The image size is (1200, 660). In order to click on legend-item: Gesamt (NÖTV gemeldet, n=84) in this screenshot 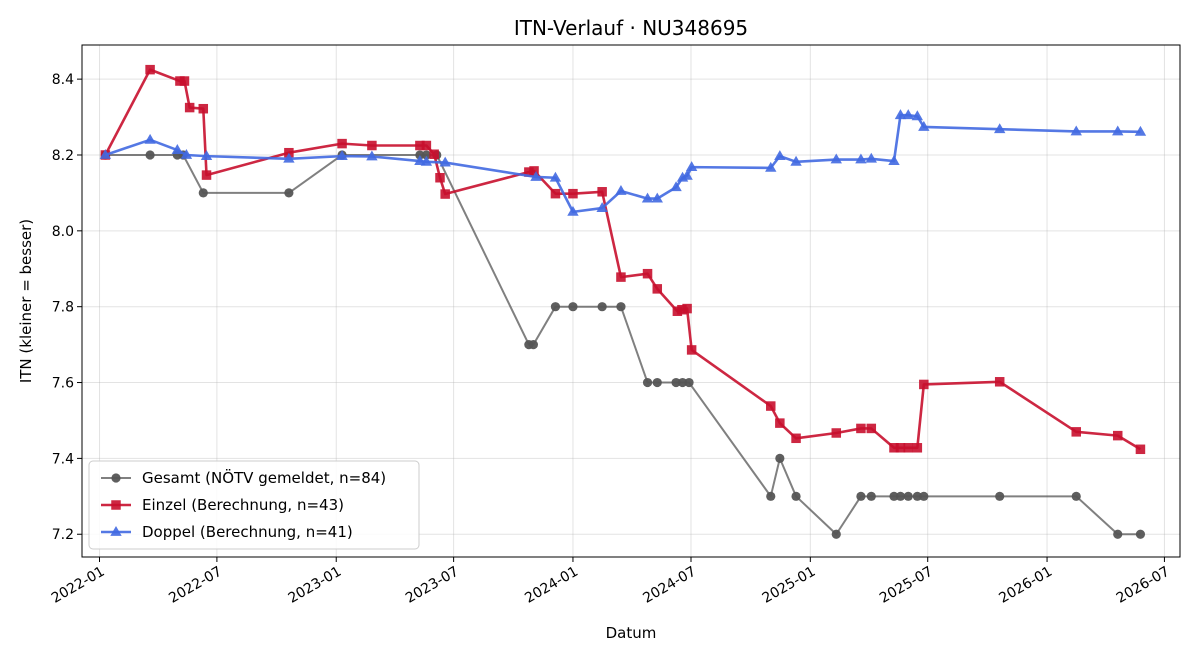, I will do `click(243, 477)`.